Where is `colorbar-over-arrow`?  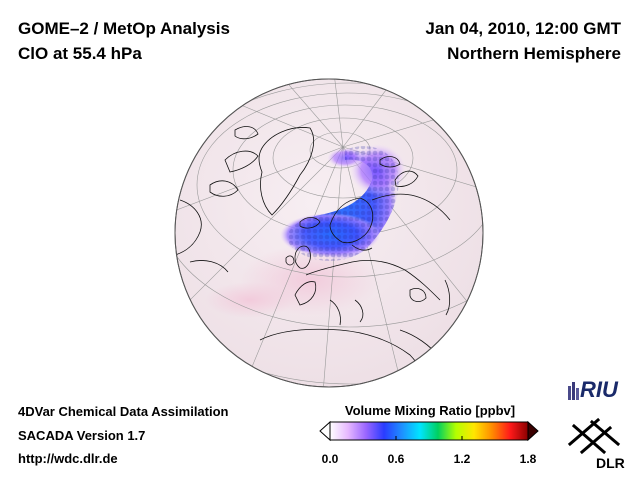 colorbar-over-arrow is located at coordinates (533, 431).